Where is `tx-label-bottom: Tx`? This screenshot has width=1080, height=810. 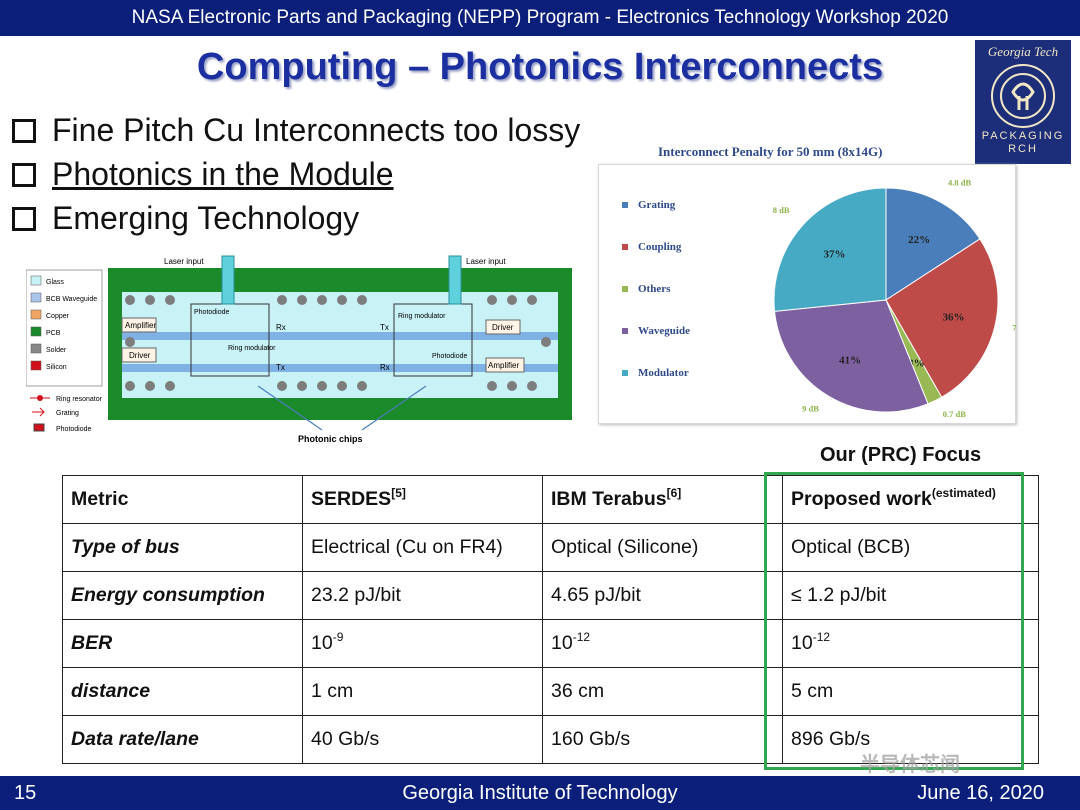
tx-label-bottom: Tx is located at coordinates (280, 367).